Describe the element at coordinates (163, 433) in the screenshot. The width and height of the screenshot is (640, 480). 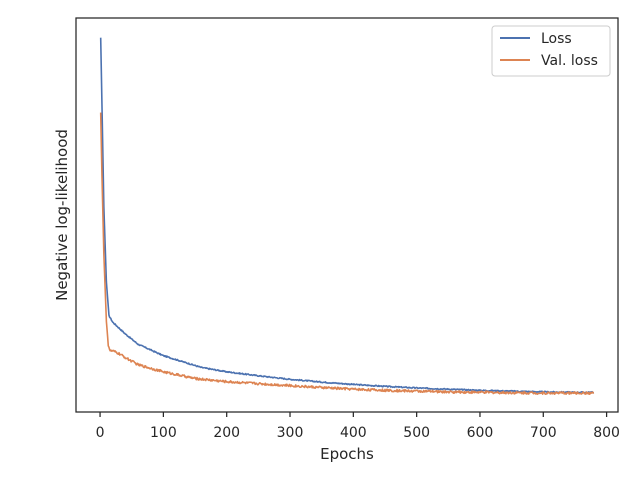
I see `x-tick-label: 100` at that location.